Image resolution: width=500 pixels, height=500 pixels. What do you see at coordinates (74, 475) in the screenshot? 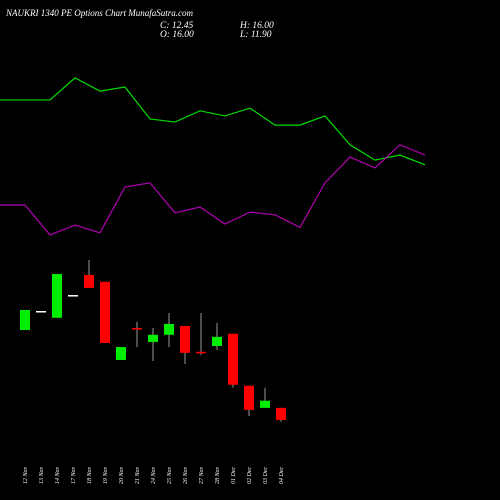
I see `x-tick-label: 17 Nov` at bounding box center [74, 475].